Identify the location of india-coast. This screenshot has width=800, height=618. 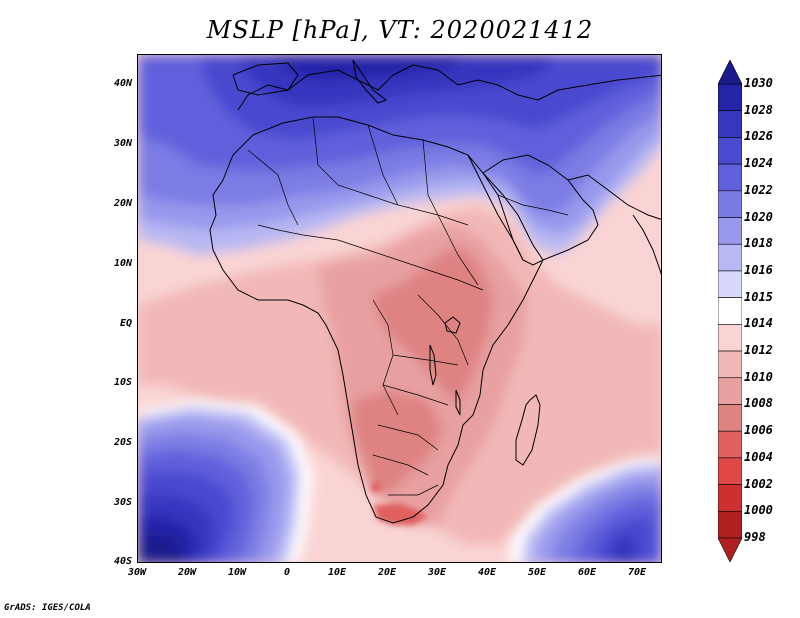
(646, 245).